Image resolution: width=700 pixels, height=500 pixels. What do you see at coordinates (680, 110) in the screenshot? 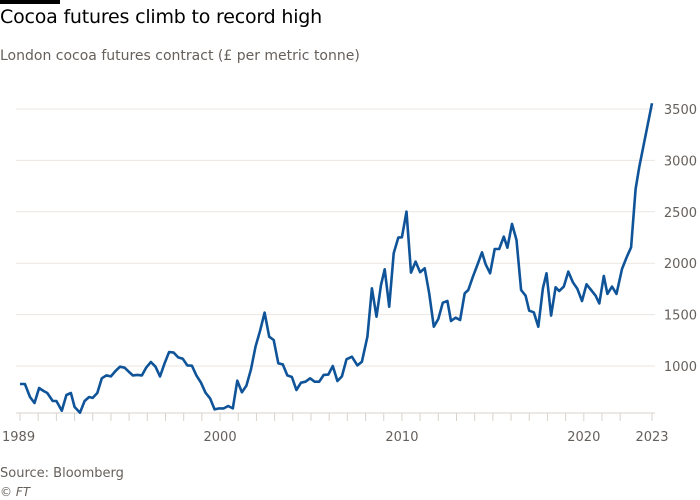
I see `y-tick-label: 3500` at bounding box center [680, 110].